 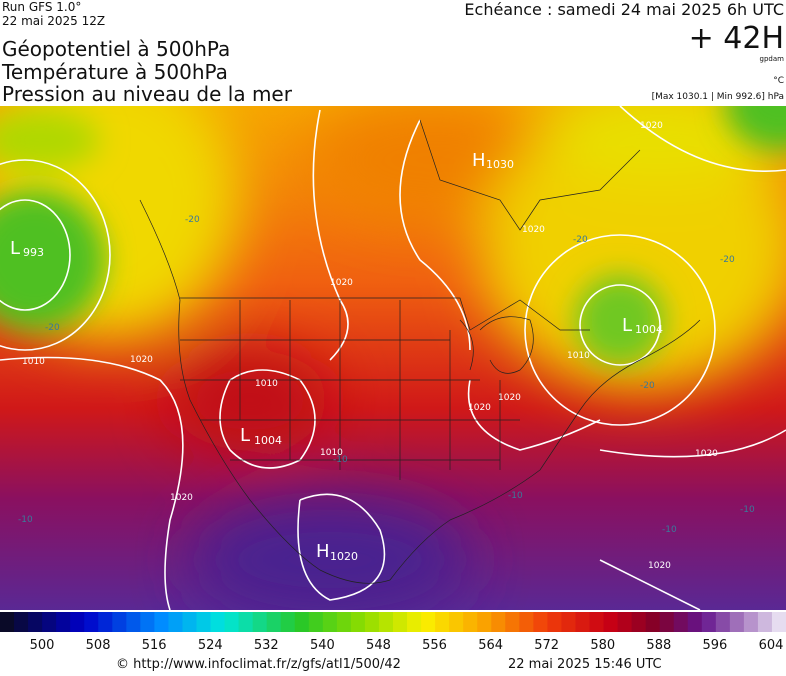 I want to click on colorbar-tick-label: 564, so click(x=490, y=645).